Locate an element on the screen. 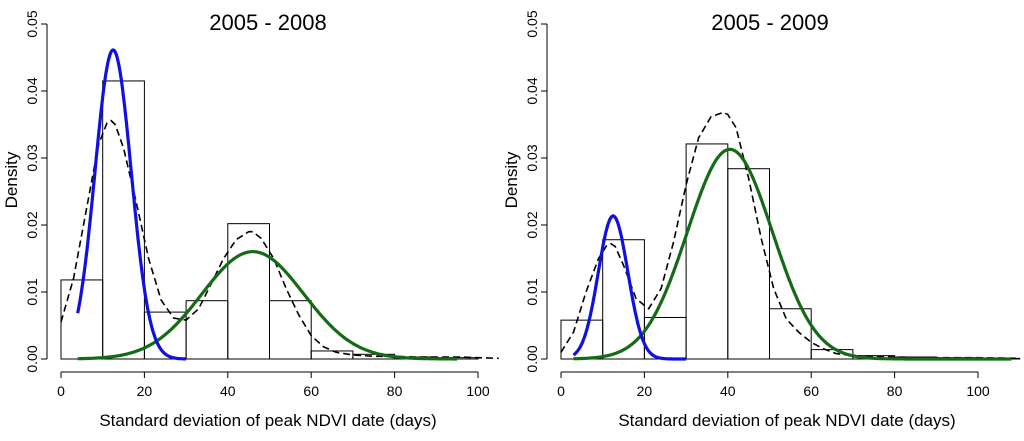 The height and width of the screenshot is (441, 1024). chart-title: 2005 - 2008 is located at coordinates (267, 22).